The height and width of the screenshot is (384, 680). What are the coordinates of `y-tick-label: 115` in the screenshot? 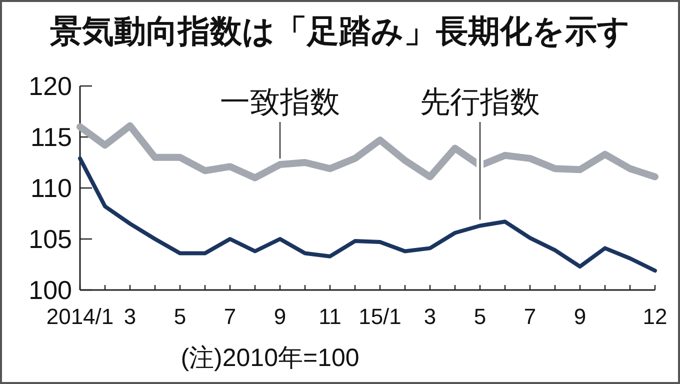 It's located at (51, 137).